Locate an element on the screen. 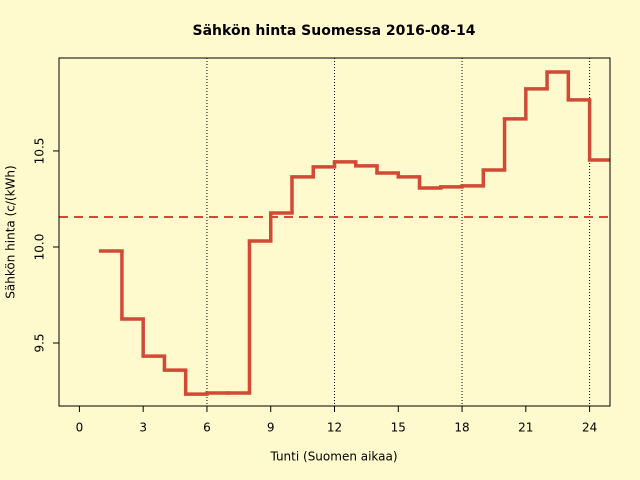 This screenshot has width=640, height=480. x-axis-label: Tunti (Suomen aikaa) is located at coordinates (333, 457).